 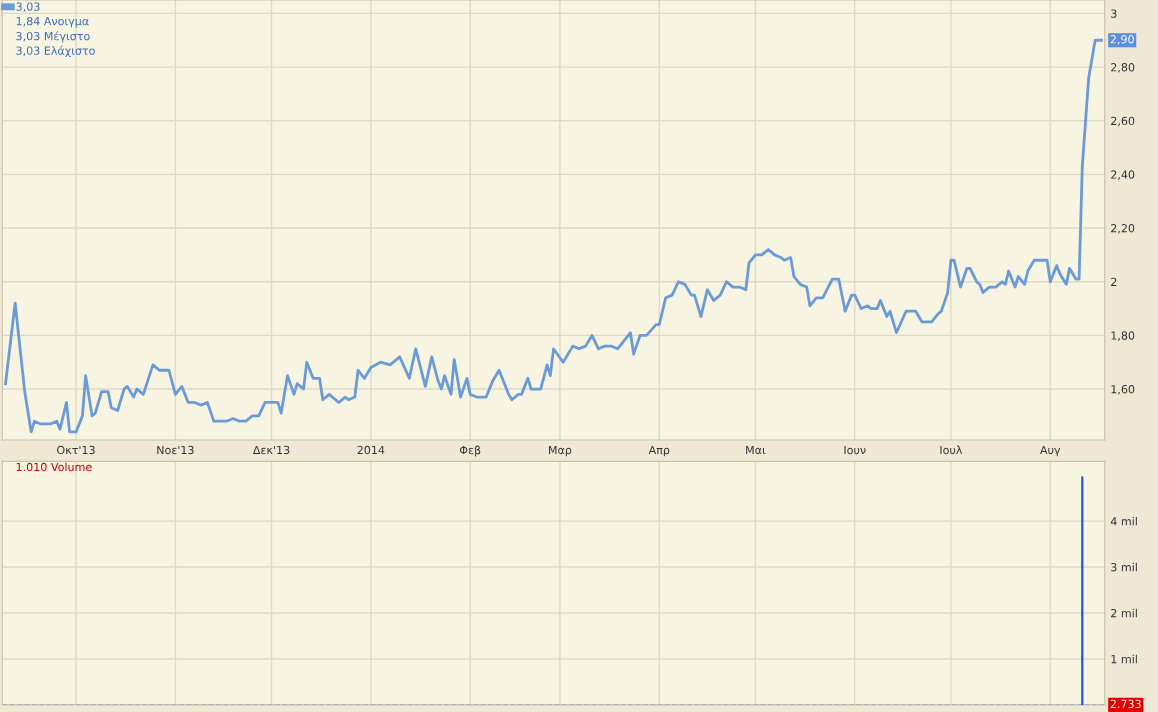 What do you see at coordinates (1114, 281) in the screenshot?
I see `y-tick-label: 2` at bounding box center [1114, 281].